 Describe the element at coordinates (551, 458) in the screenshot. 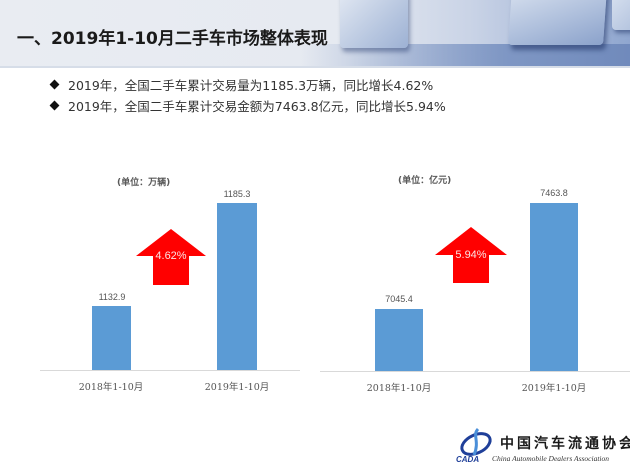

I see `logo-name-en: China Automobile Dealers Association` at that location.